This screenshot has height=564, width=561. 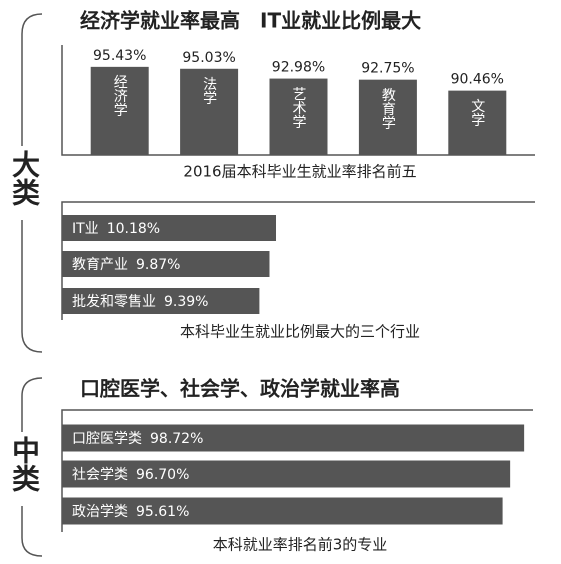 I want to click on value-label: 10.18%, so click(x=133, y=229).